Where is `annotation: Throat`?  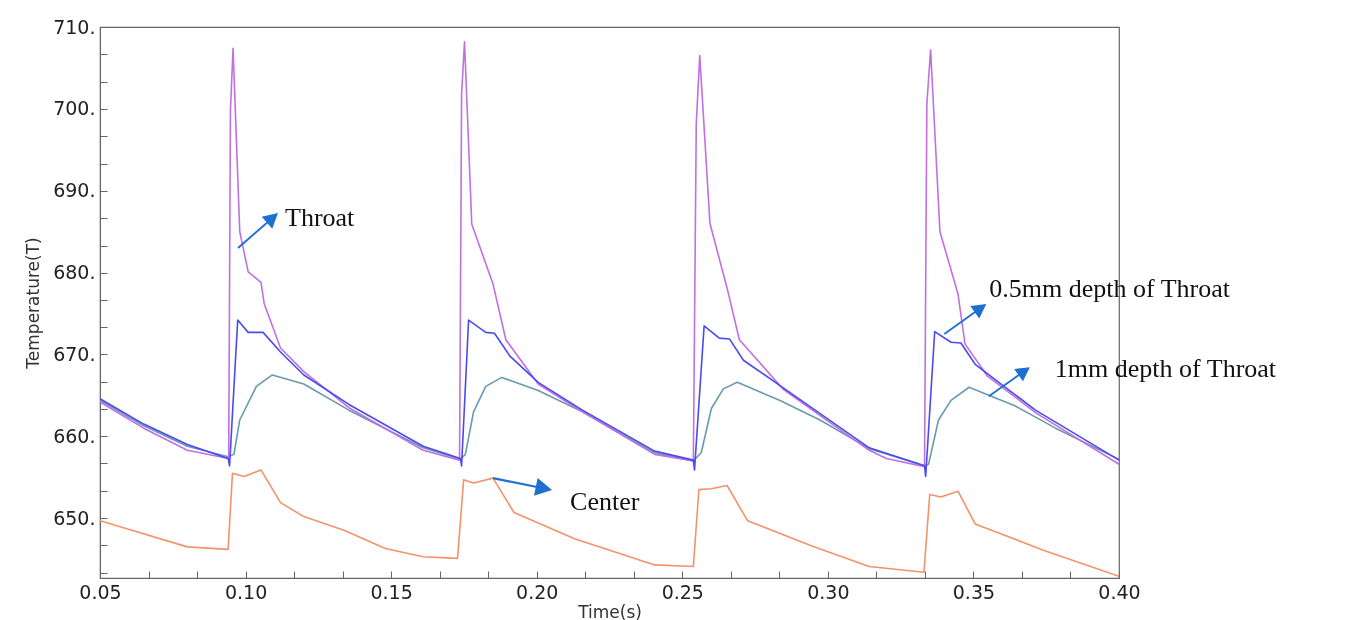 annotation: Throat is located at coordinates (320, 218).